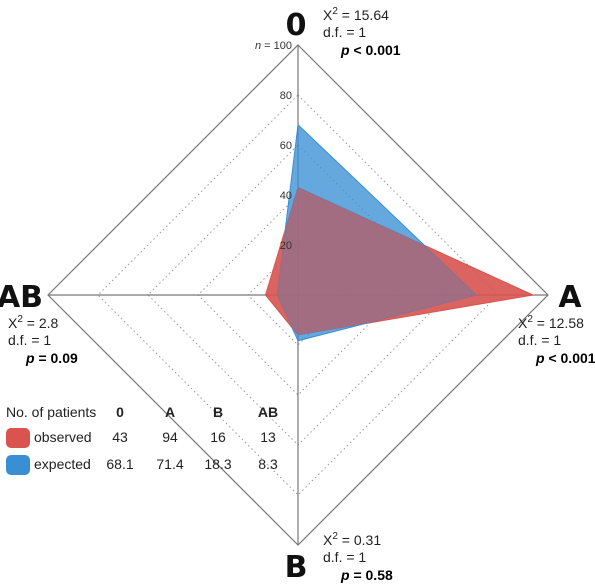 The width and height of the screenshot is (595, 587). What do you see at coordinates (21, 297) in the screenshot?
I see `axis-name-AB: AB` at bounding box center [21, 297].